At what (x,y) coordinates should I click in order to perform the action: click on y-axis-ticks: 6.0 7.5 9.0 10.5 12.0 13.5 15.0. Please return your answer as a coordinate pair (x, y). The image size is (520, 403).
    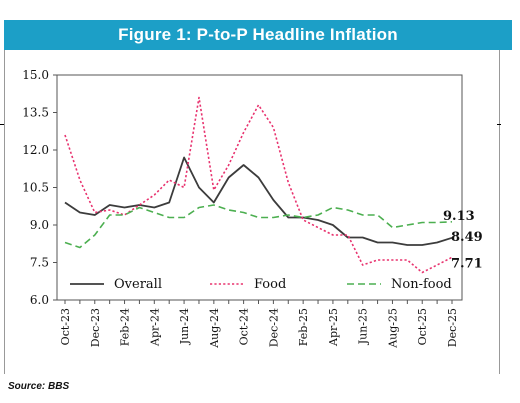
    Looking at the image, I should click on (39, 187).